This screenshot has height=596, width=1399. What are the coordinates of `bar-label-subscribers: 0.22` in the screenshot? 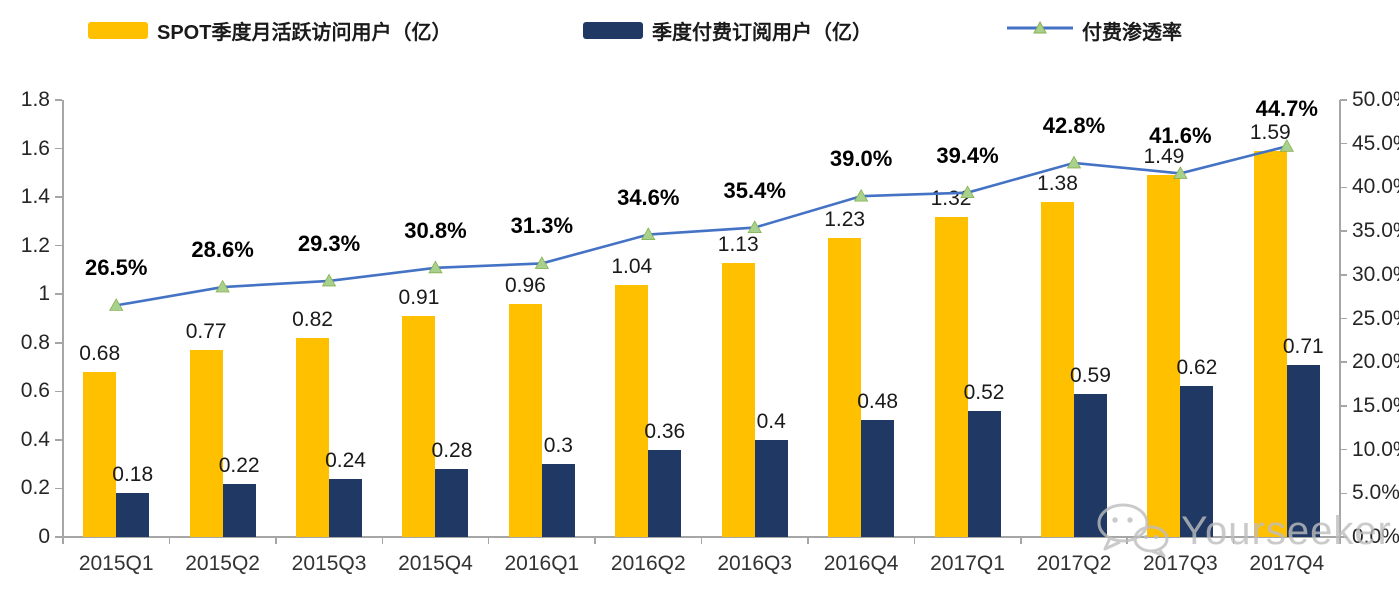 It's located at (239, 465).